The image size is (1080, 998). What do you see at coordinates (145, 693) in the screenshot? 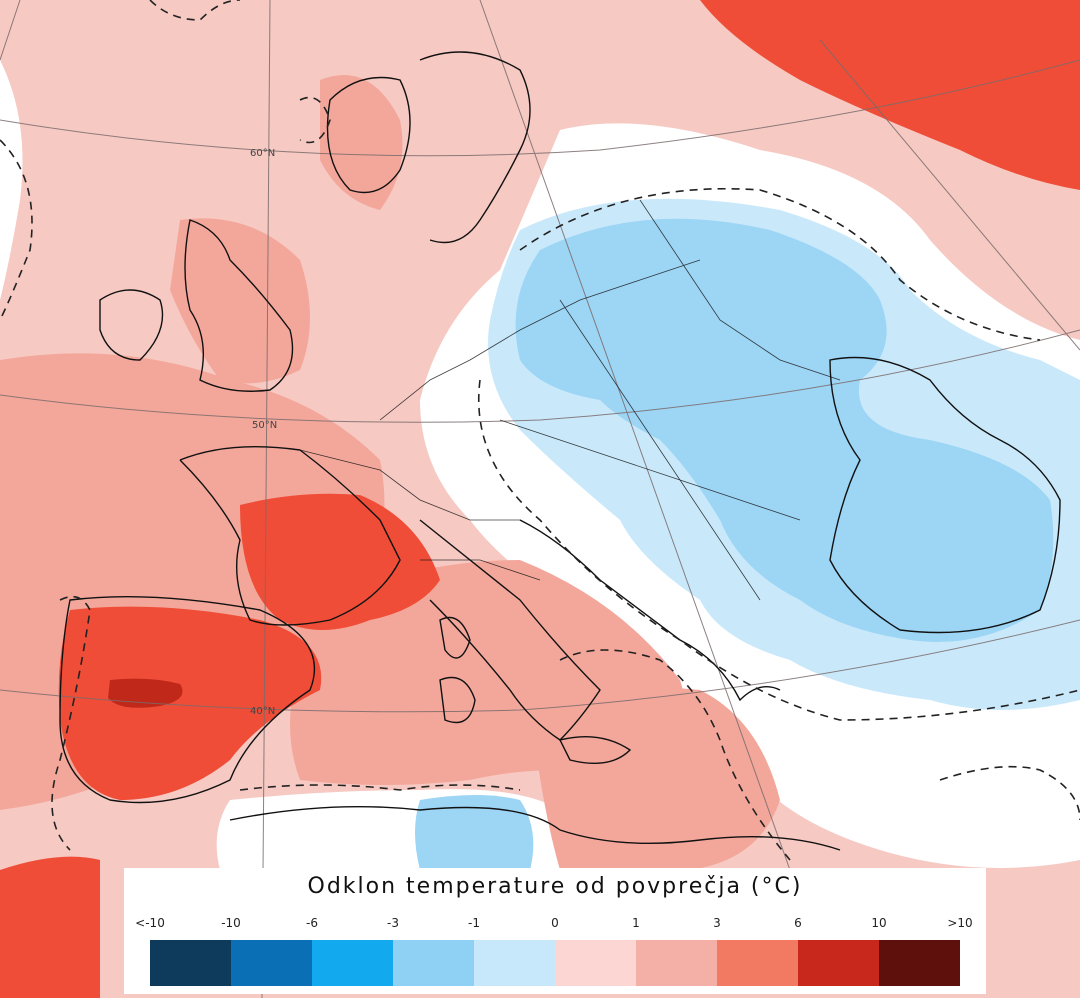
I see `very-hot-area-spain` at bounding box center [145, 693].